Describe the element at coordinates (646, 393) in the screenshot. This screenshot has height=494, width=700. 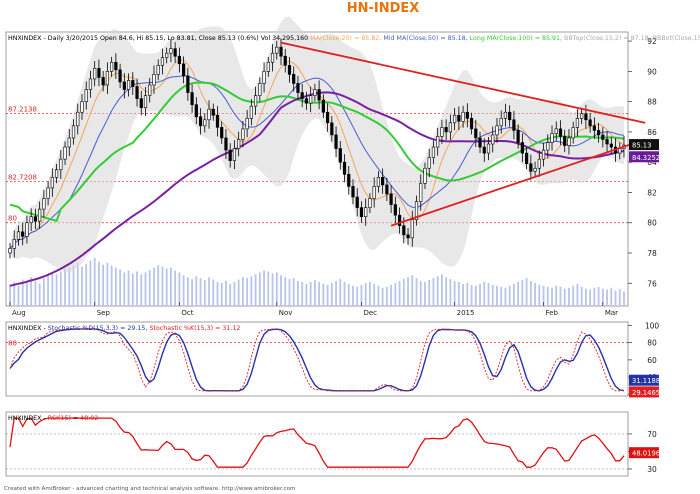
I see `stoch-last-label: 29.1465` at that location.